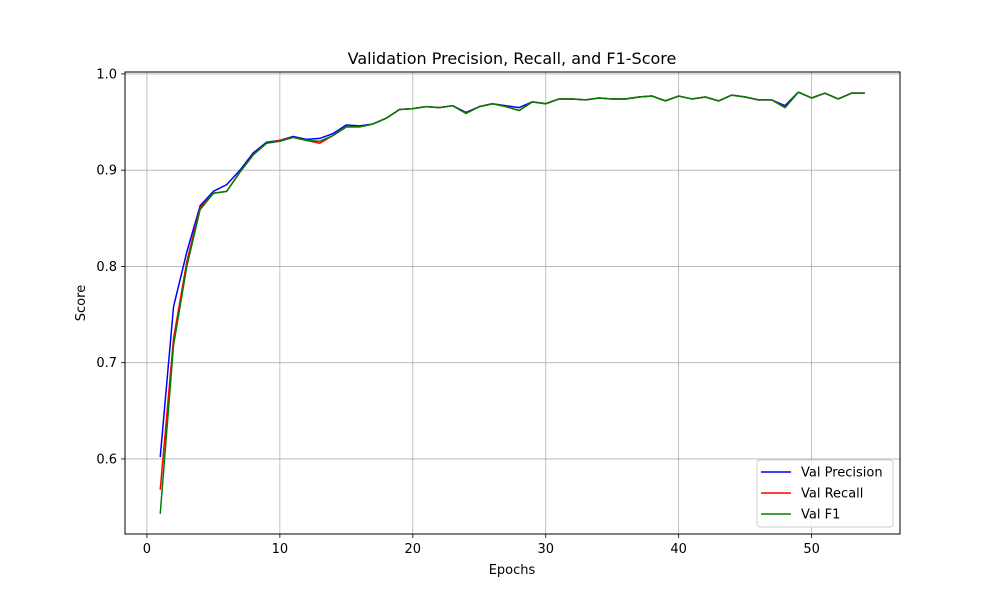 Image resolution: width=1000 pixels, height=600 pixels. I want to click on x-axis-label: Epochs, so click(512, 570).